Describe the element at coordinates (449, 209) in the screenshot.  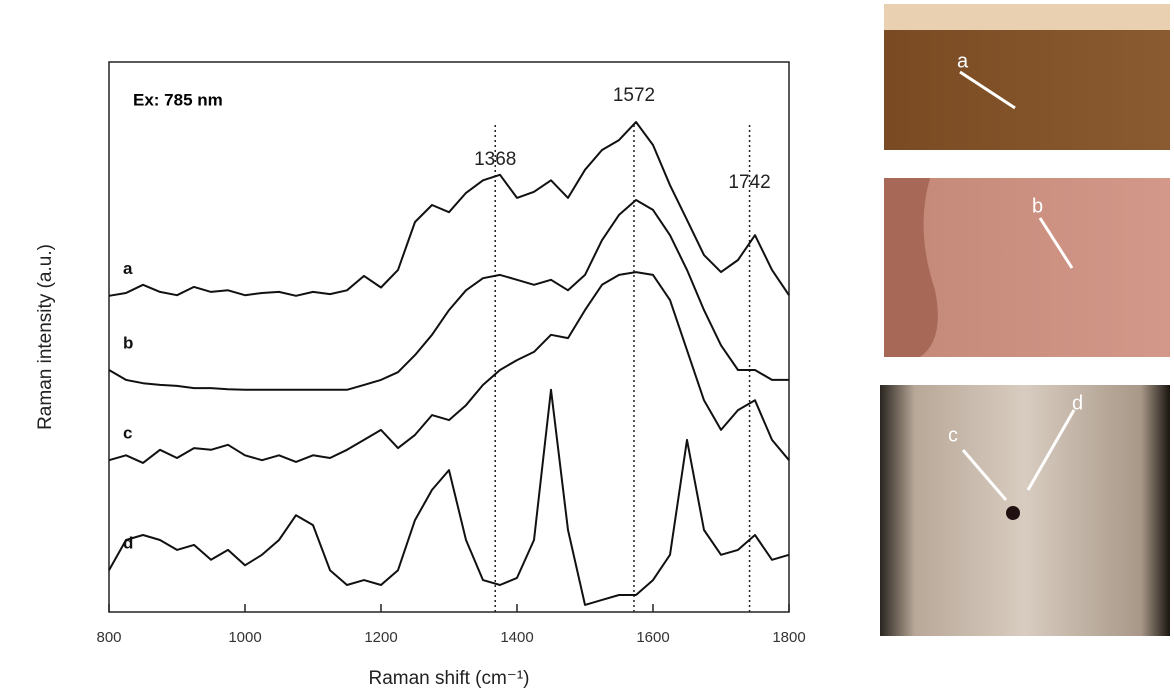
I see `spectrum-line` at that location.